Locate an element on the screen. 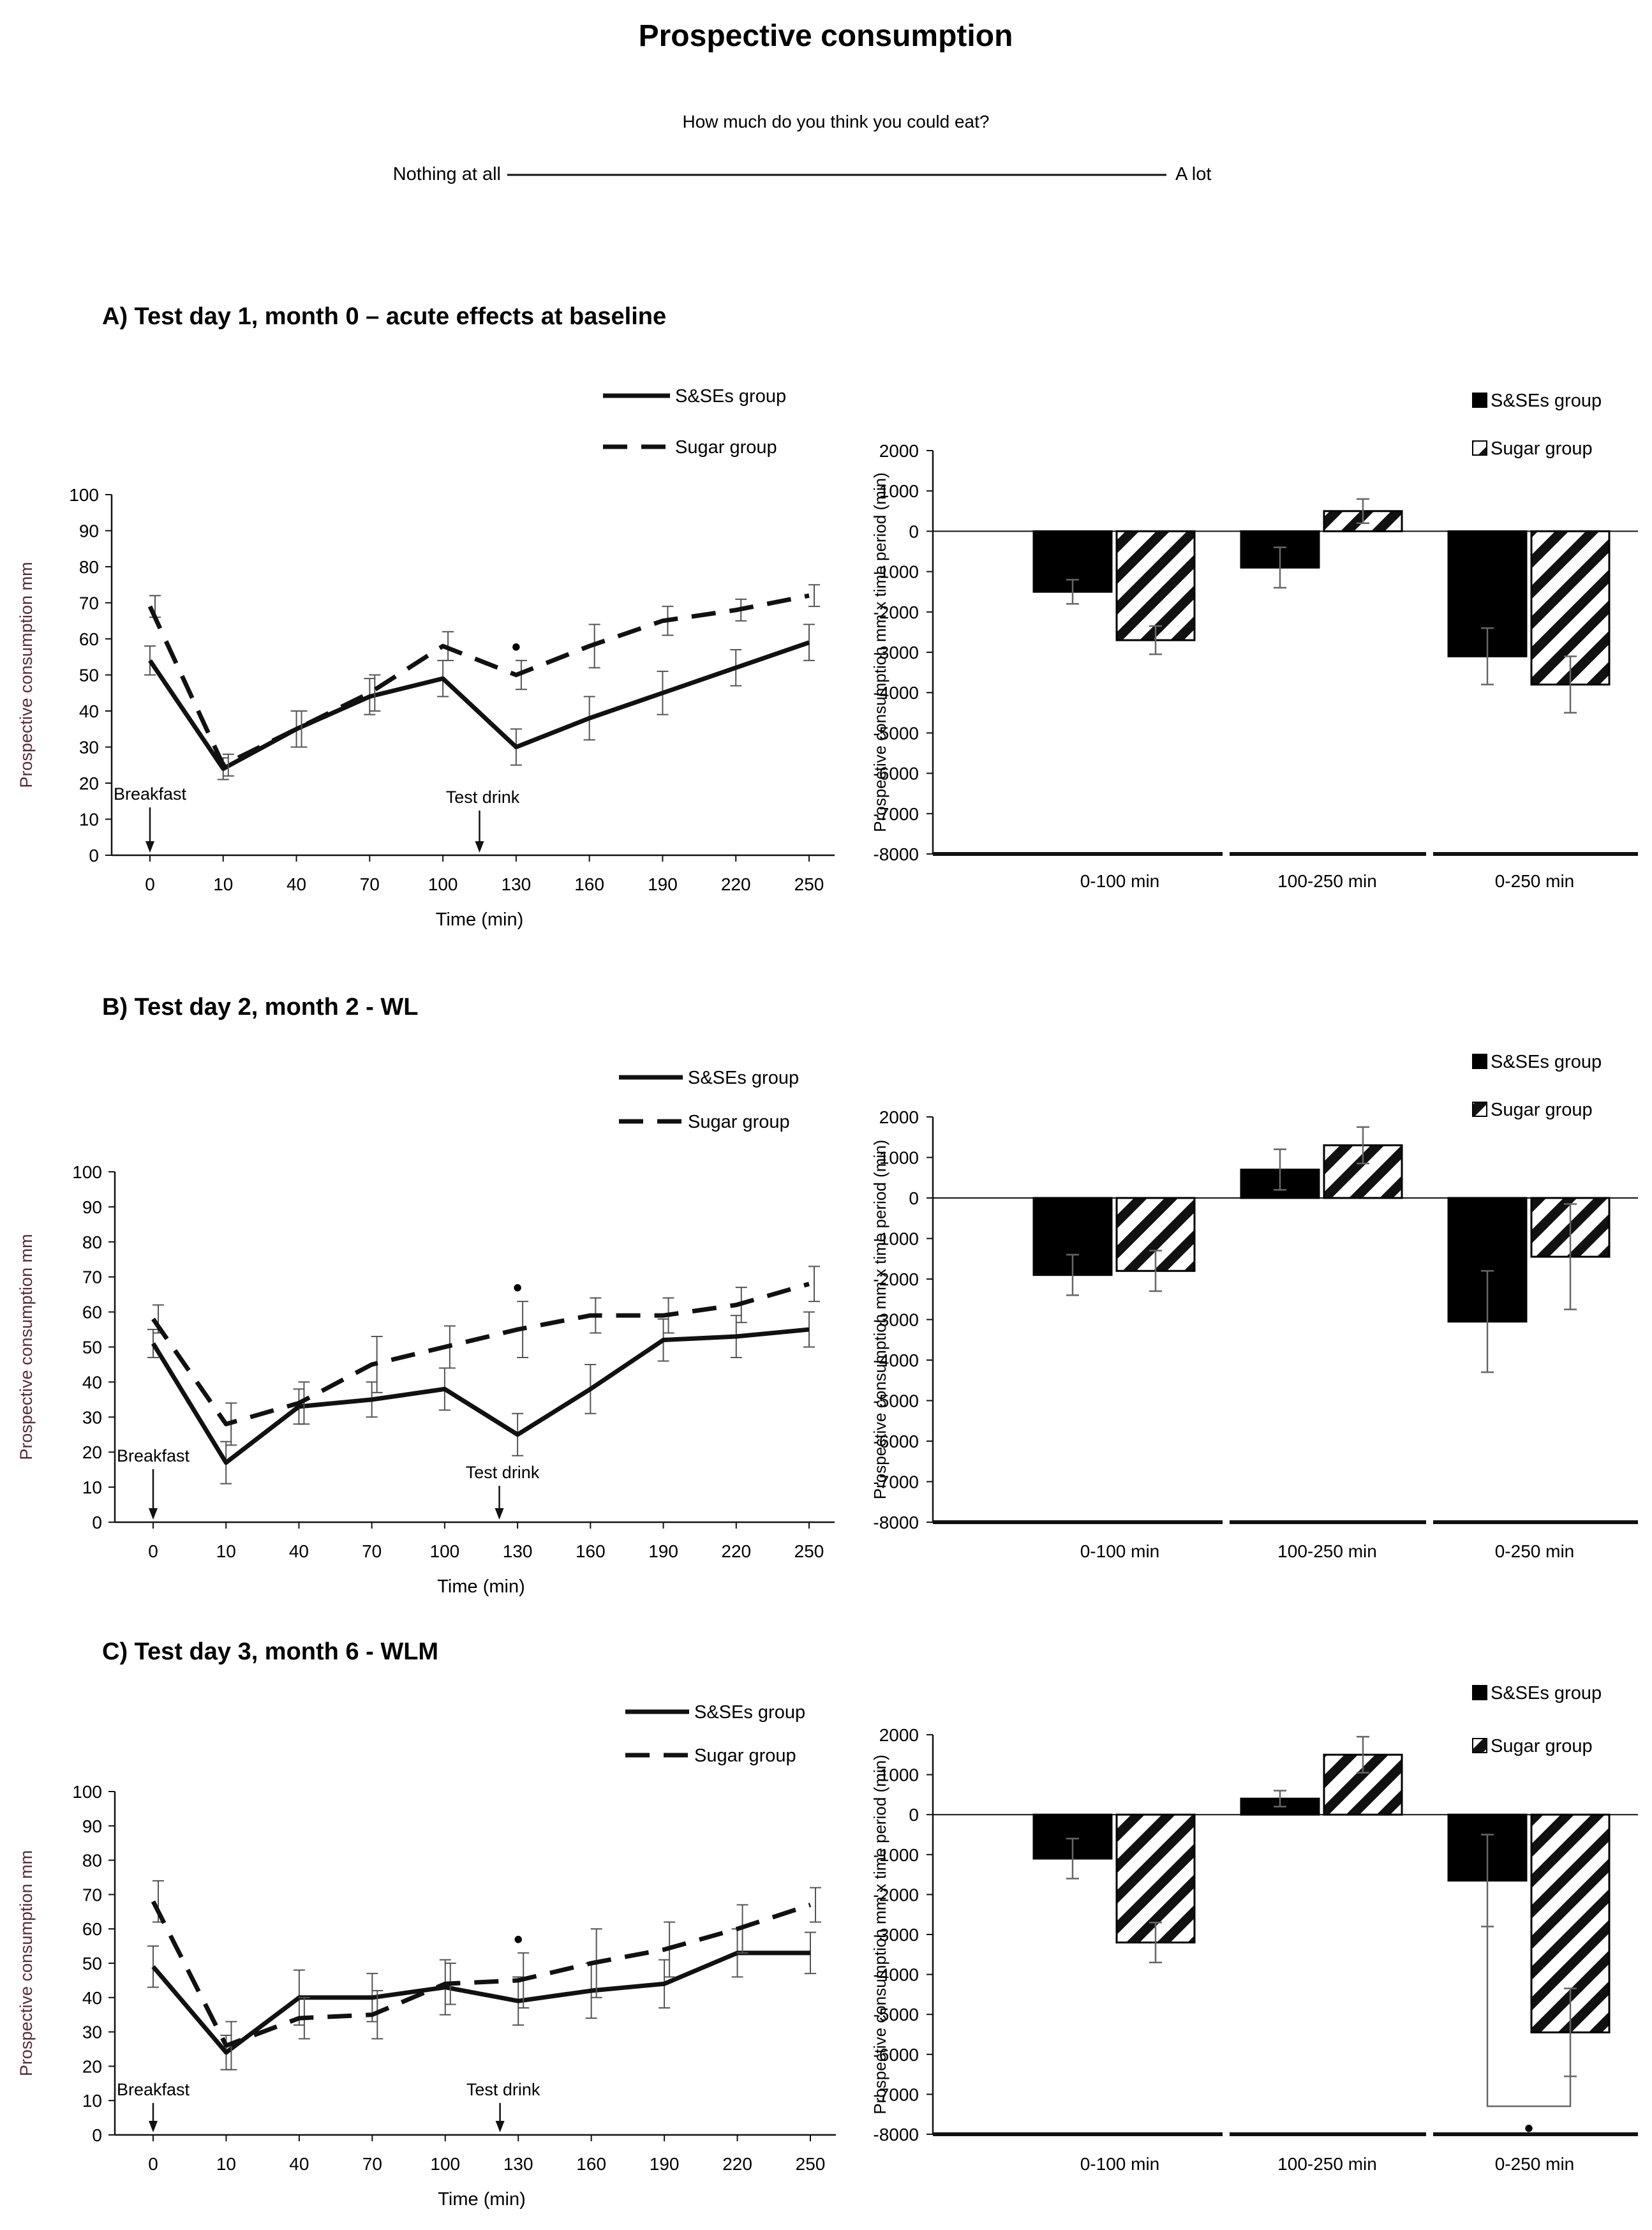  line1-y-tick-label: 30 is located at coordinates (92, 1417).